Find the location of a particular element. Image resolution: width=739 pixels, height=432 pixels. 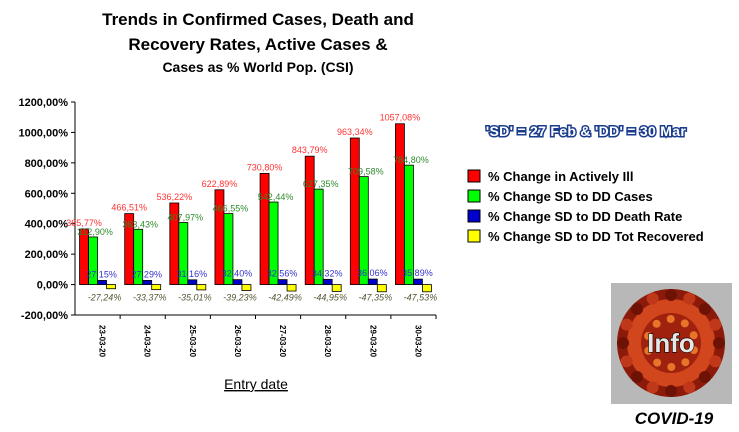

label-sd-dd-tot-recovered: -35,01% is located at coordinates (195, 298).